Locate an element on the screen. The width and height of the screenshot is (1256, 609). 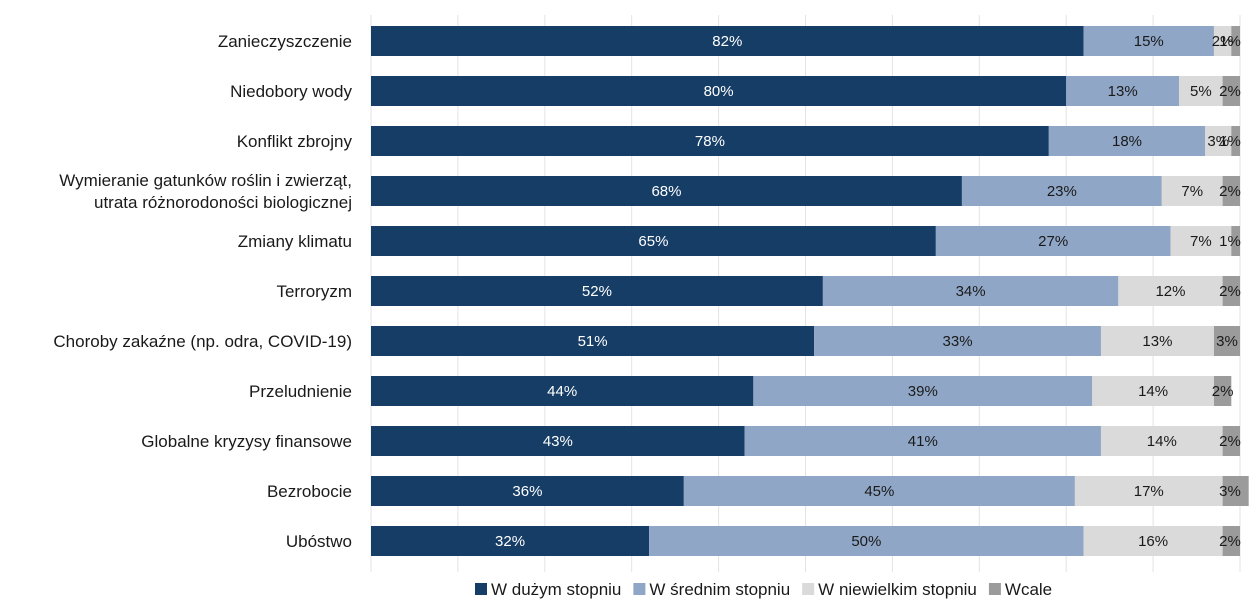
data-label: 27% is located at coordinates (1053, 241).